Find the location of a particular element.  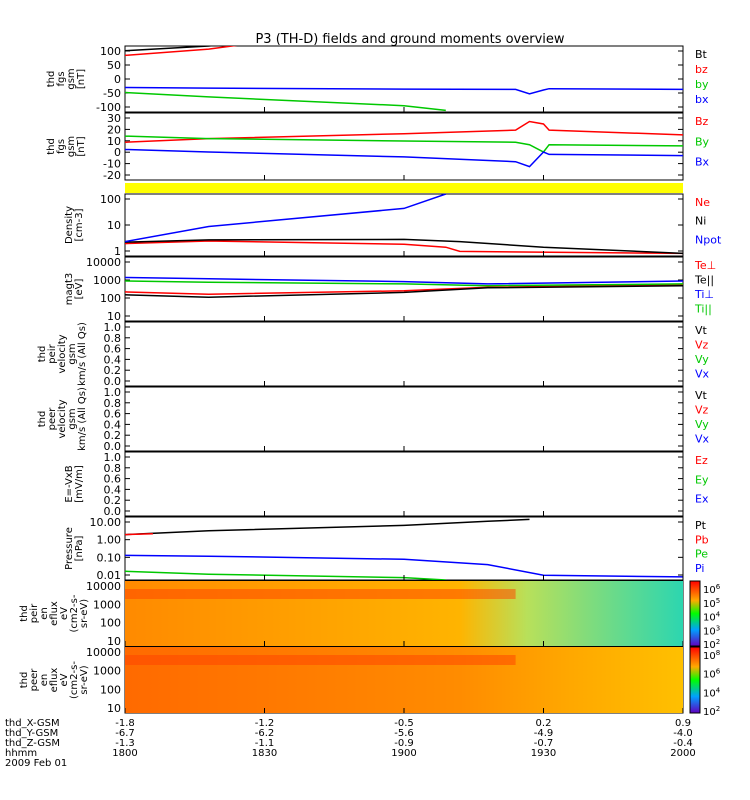

series-line-Pe is located at coordinates (285, 575).